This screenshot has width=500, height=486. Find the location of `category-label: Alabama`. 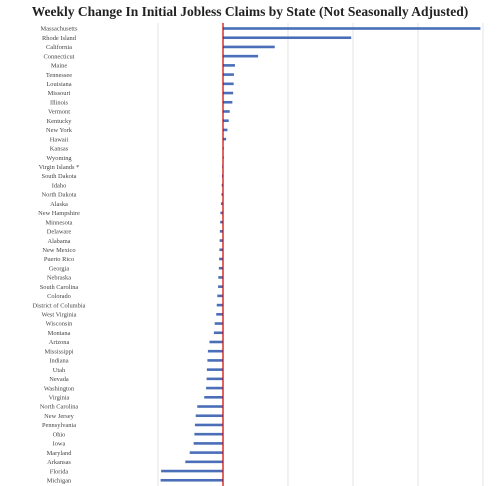

category-label: Alabama is located at coordinates (58, 241).